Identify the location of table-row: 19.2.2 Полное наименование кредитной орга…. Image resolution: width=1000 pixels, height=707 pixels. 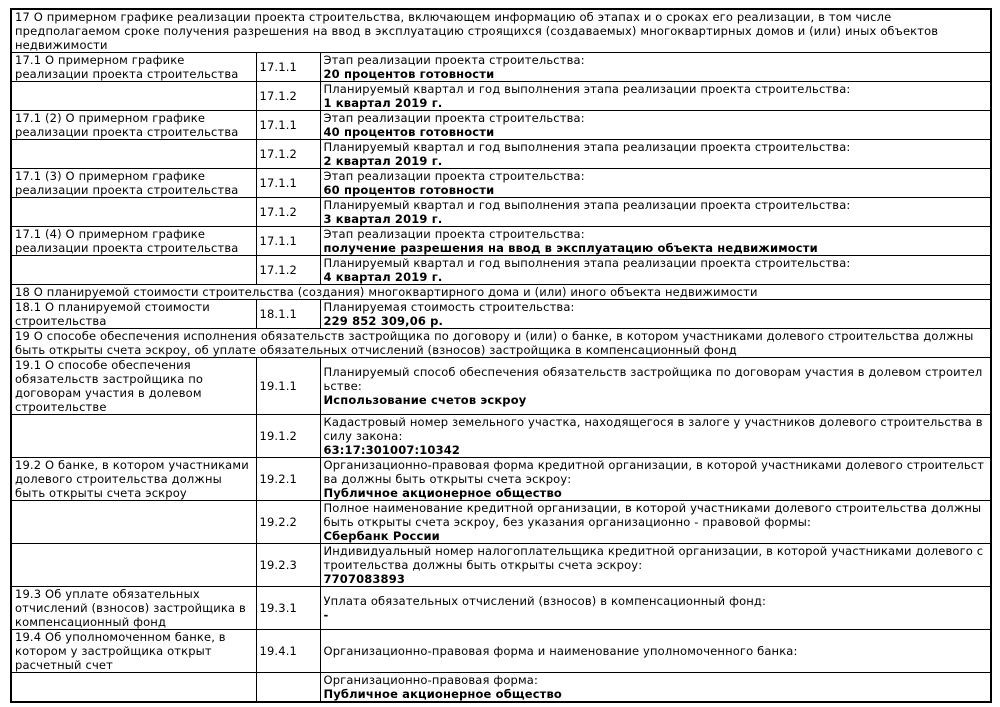
(501, 522).